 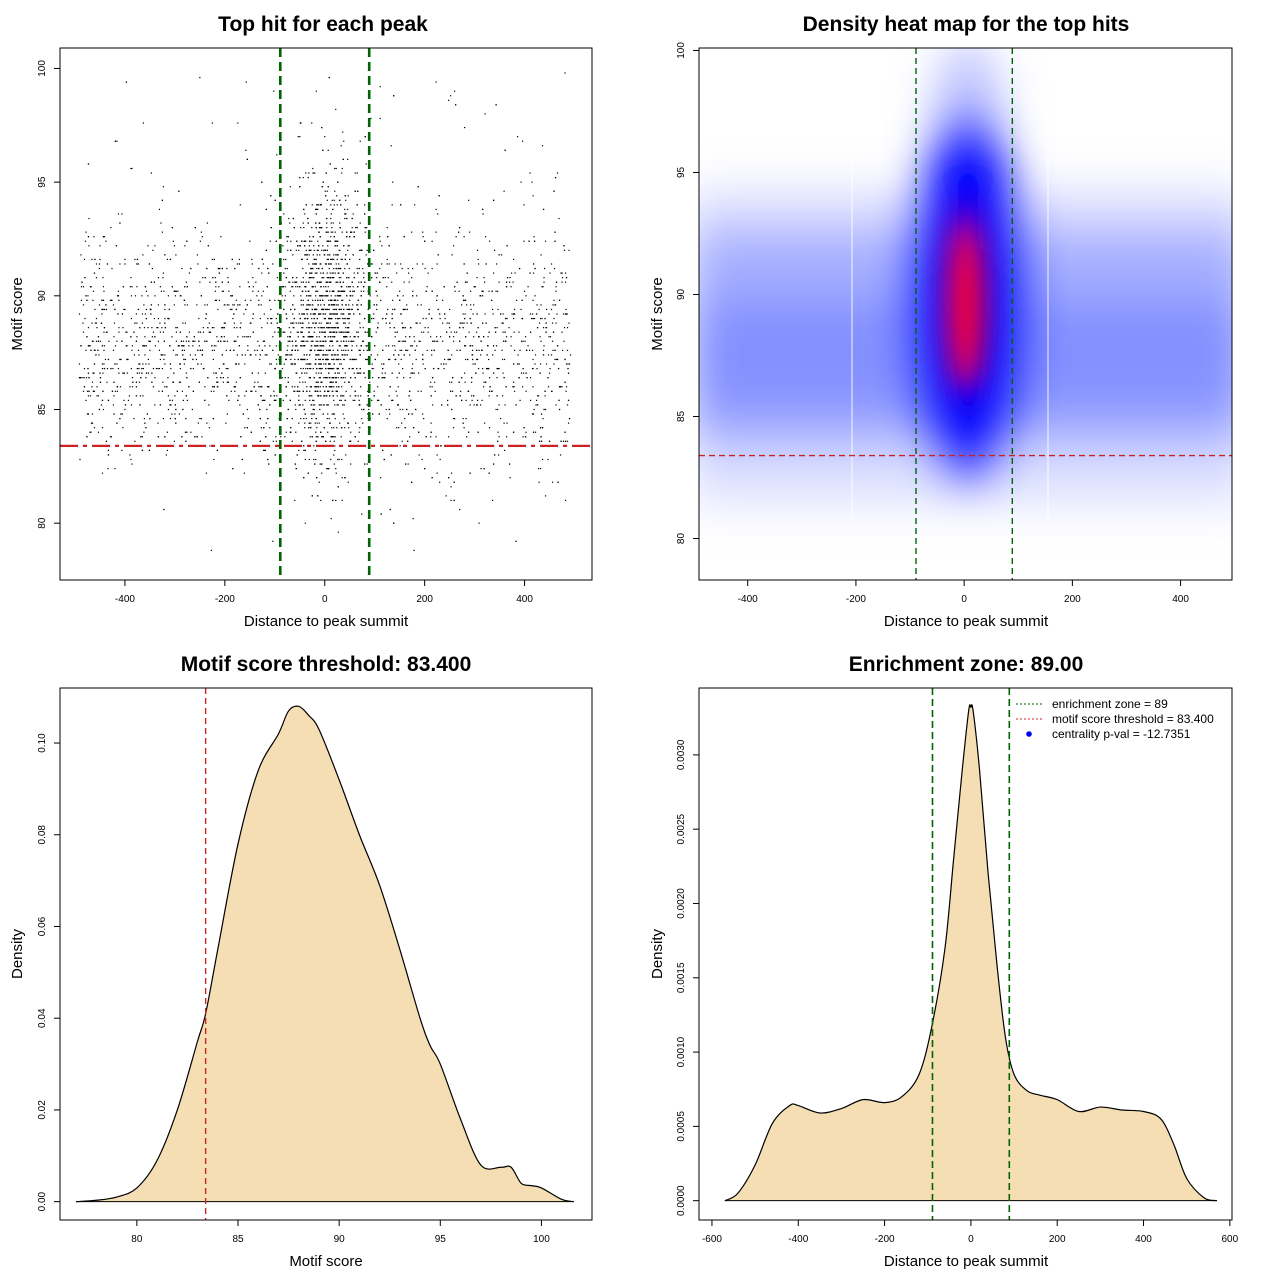 What do you see at coordinates (681, 50) in the screenshot?
I see `heatmap-y-tick-label: 100` at bounding box center [681, 50].